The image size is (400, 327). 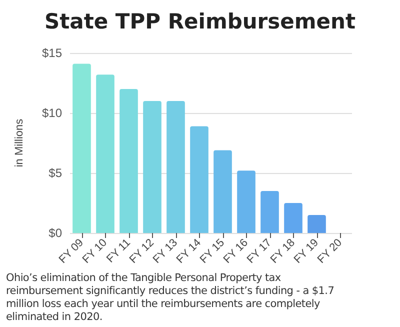 I want to click on chart-title: State TPP Reimbursement, so click(x=200, y=22).